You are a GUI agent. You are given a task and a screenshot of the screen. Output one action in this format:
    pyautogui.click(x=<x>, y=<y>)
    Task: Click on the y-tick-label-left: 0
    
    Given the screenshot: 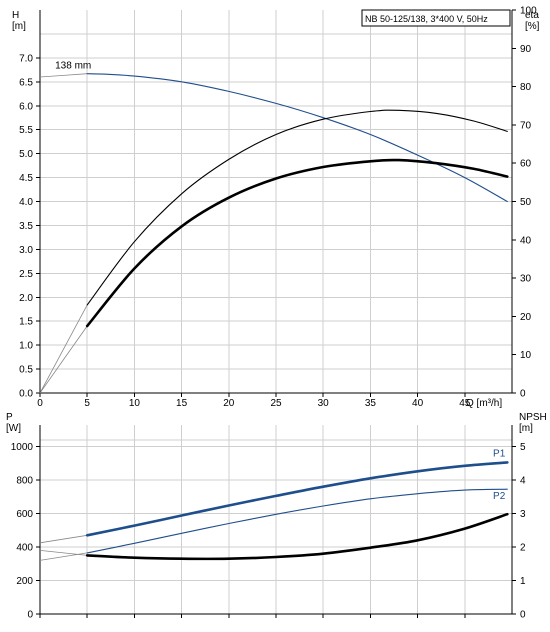 What is the action you would take?
    pyautogui.click(x=30, y=615)
    